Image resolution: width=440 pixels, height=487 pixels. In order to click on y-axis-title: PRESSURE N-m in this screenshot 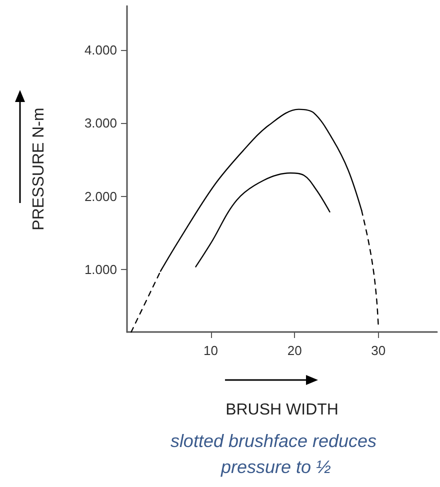, I will do `click(39, 169)`.